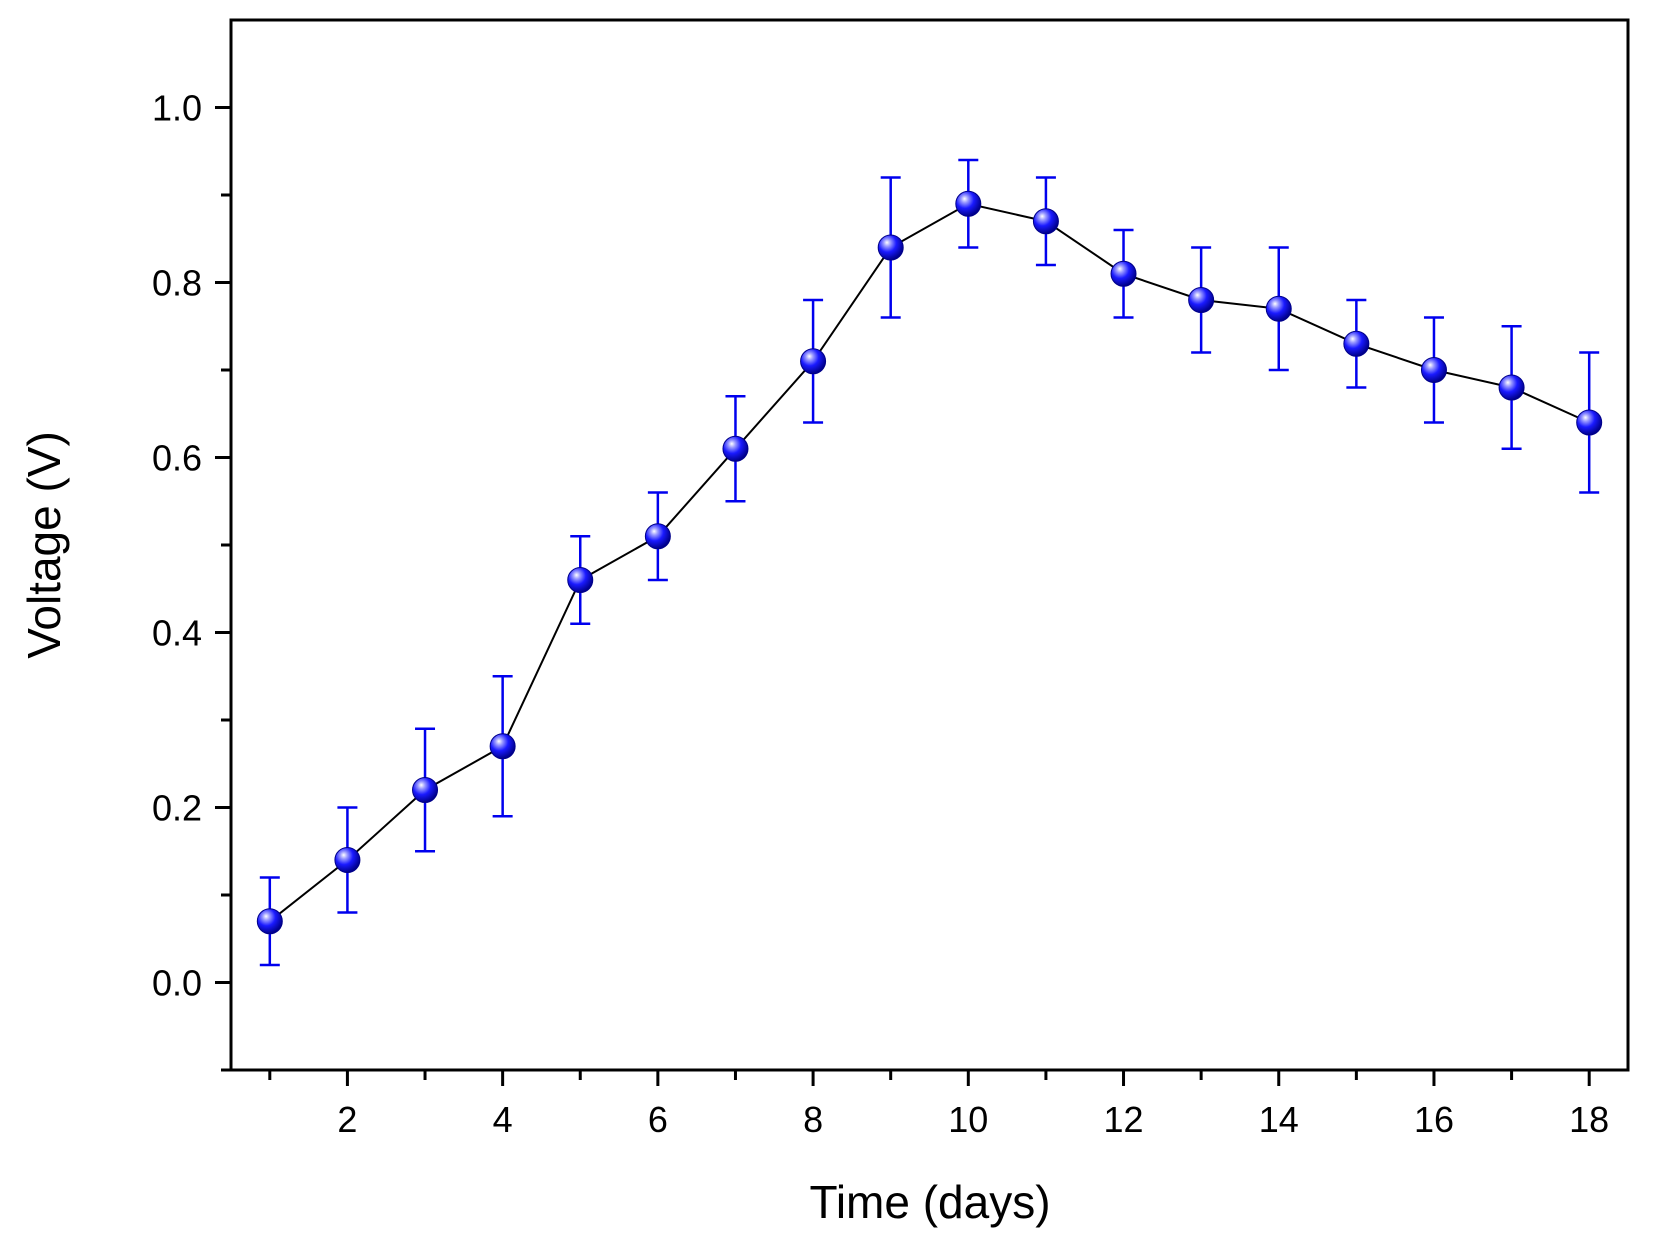 The image size is (1653, 1253). Describe the element at coordinates (177, 808) in the screenshot. I see `y-tick-label: 0.2` at that location.